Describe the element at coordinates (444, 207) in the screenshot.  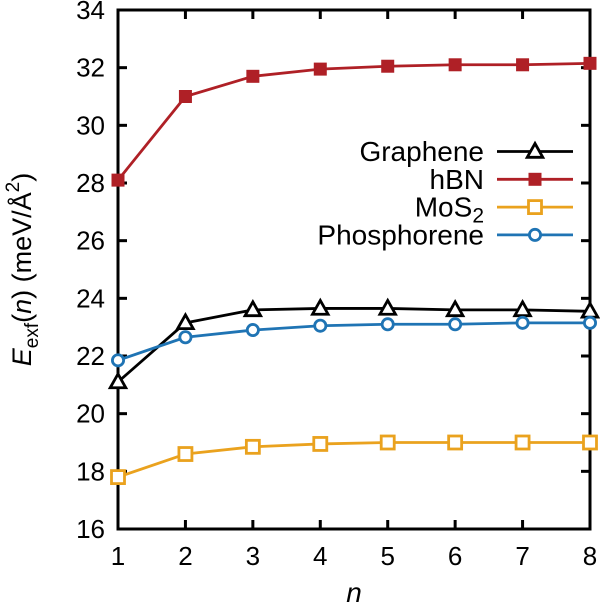
I see `legend-label-text: MoS` at that location.